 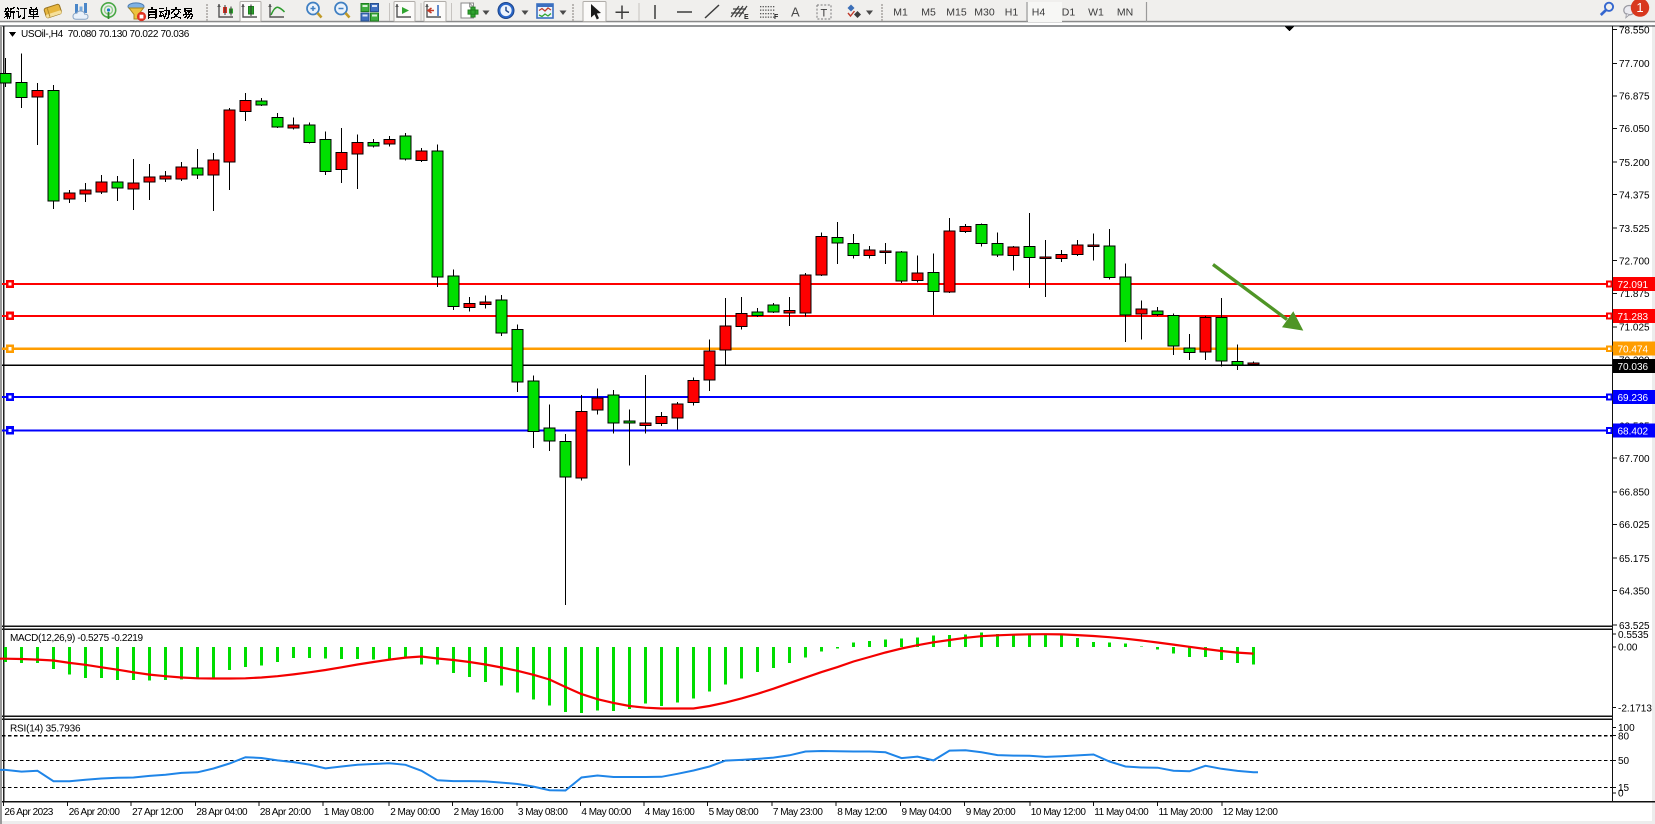 I want to click on svg-text: 26 Apr 20:00, so click(x=95, y=812).